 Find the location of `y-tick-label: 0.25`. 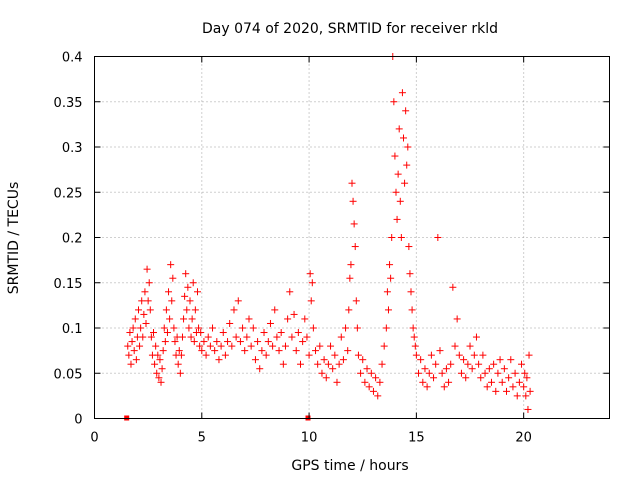

y-tick-label: 0.25 is located at coordinates (68, 193).